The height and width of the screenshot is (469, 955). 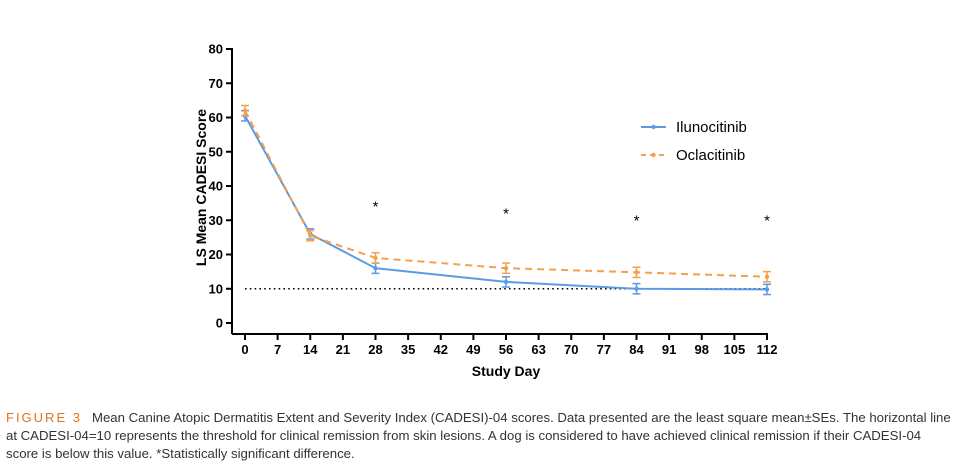 I want to click on y-tick-label: 0, so click(x=219, y=323).